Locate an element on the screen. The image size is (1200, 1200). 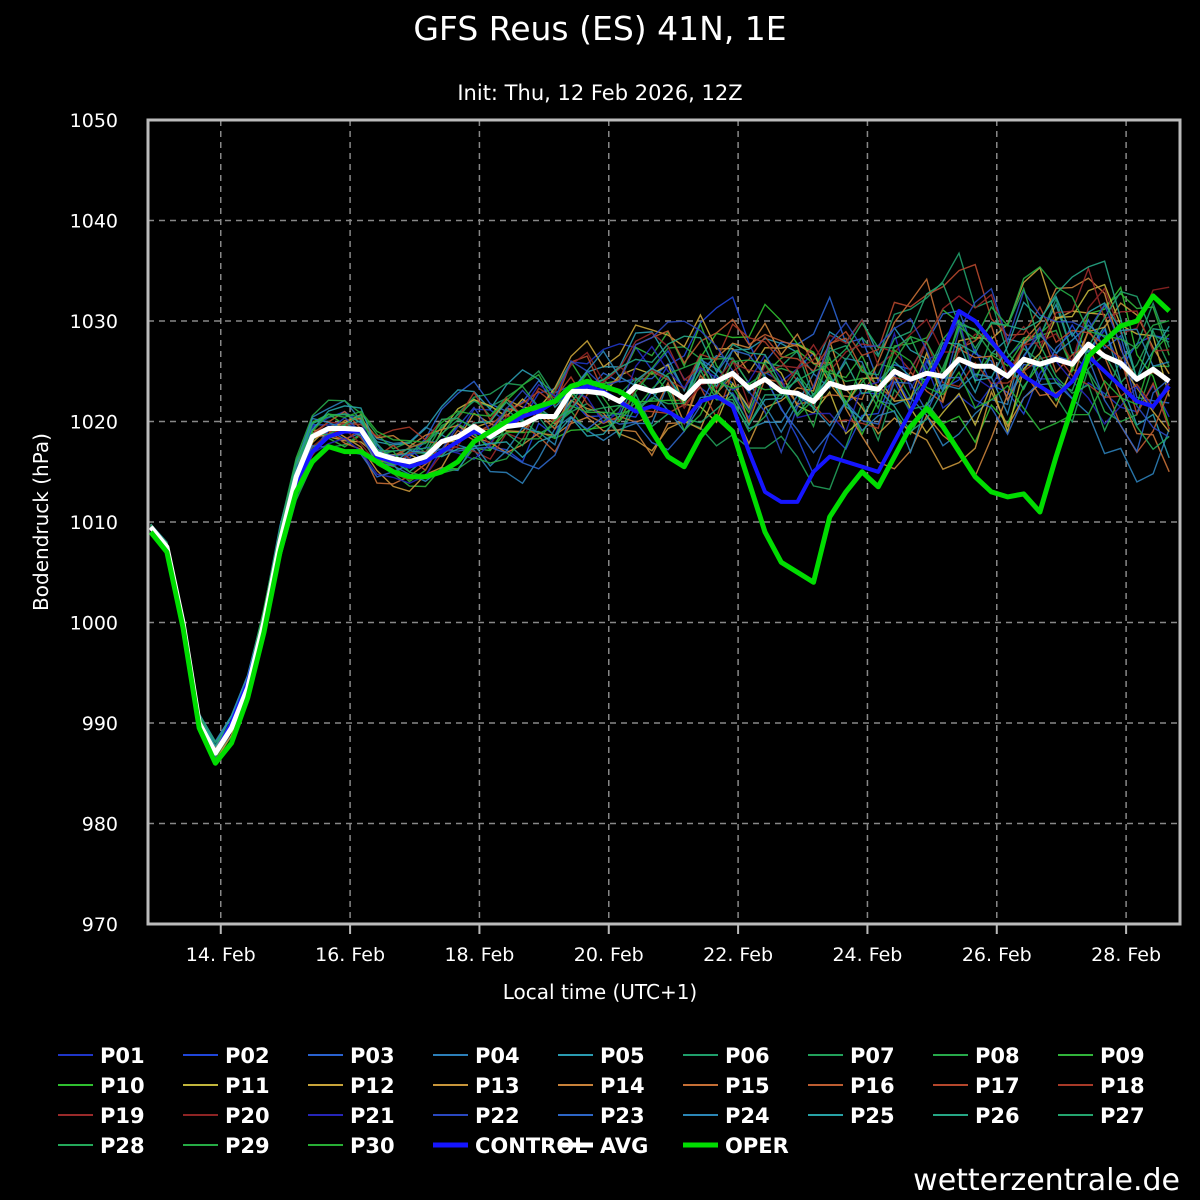
y-tick-label: 1020 is located at coordinates (94, 423).